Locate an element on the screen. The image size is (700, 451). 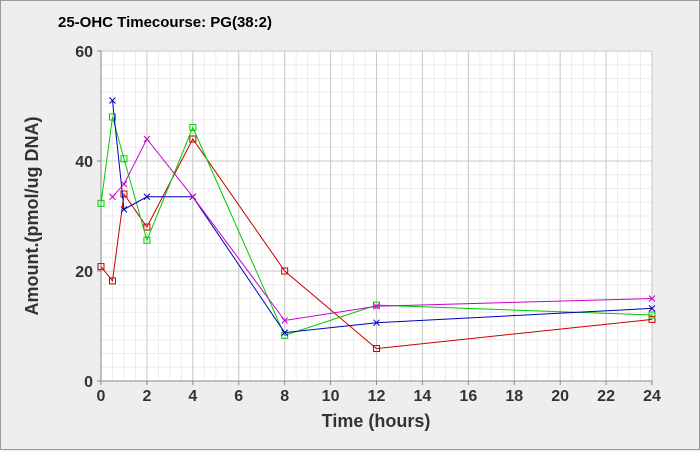
y-tick-label: 60 is located at coordinates (84, 52).